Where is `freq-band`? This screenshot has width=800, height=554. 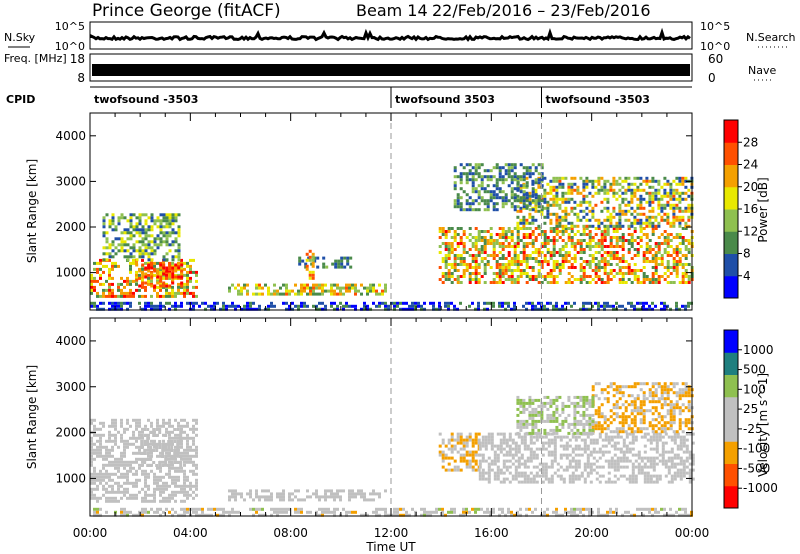
freq-band is located at coordinates (391, 70).